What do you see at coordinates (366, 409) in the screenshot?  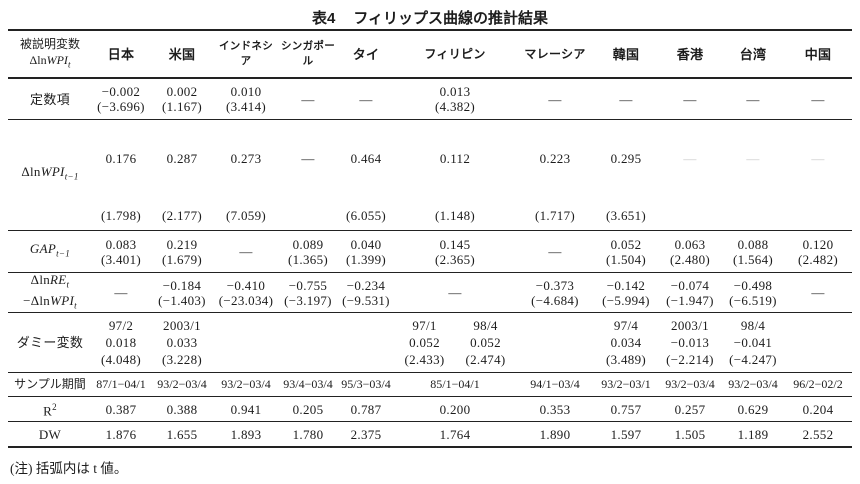 I see `table-cell: 0.787` at bounding box center [366, 409].